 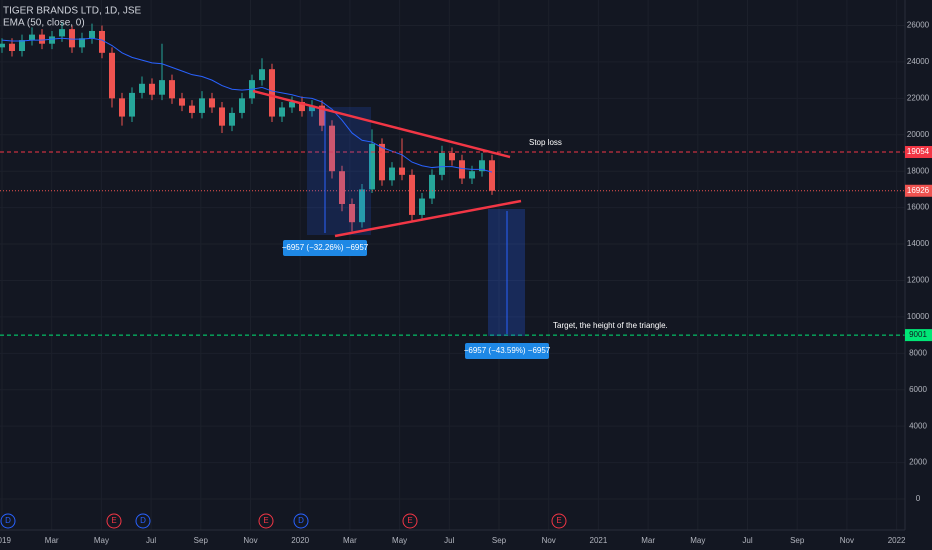 I want to click on price-label: 9001, so click(x=918, y=334).